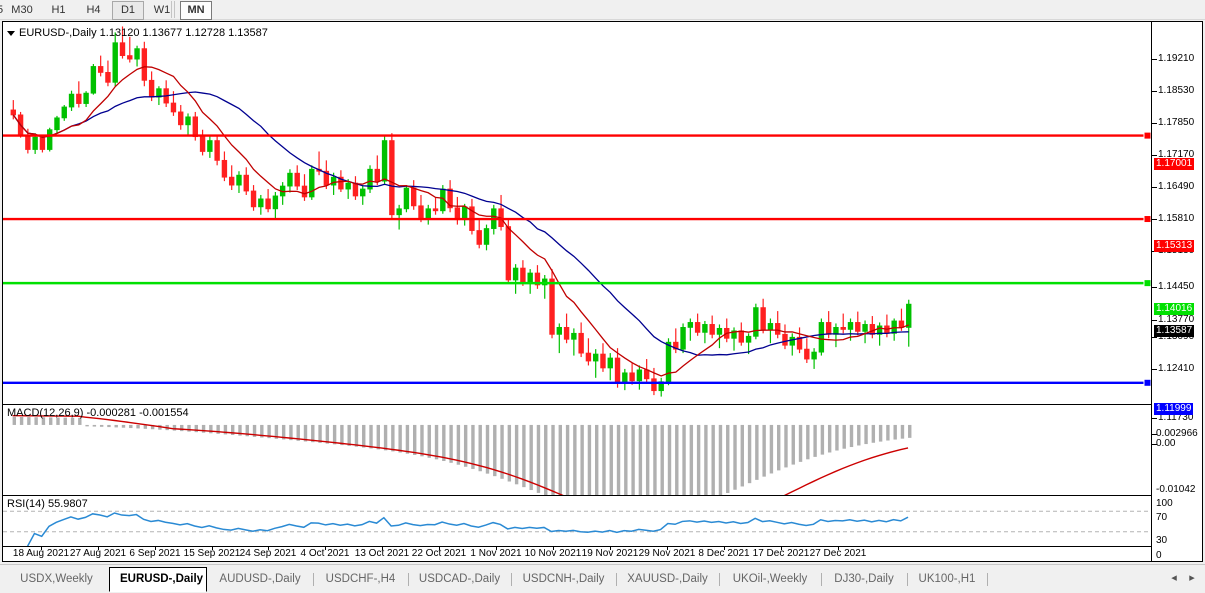 Image resolution: width=1205 pixels, height=593 pixels. I want to click on toolbar-separator, so click(171, 9).